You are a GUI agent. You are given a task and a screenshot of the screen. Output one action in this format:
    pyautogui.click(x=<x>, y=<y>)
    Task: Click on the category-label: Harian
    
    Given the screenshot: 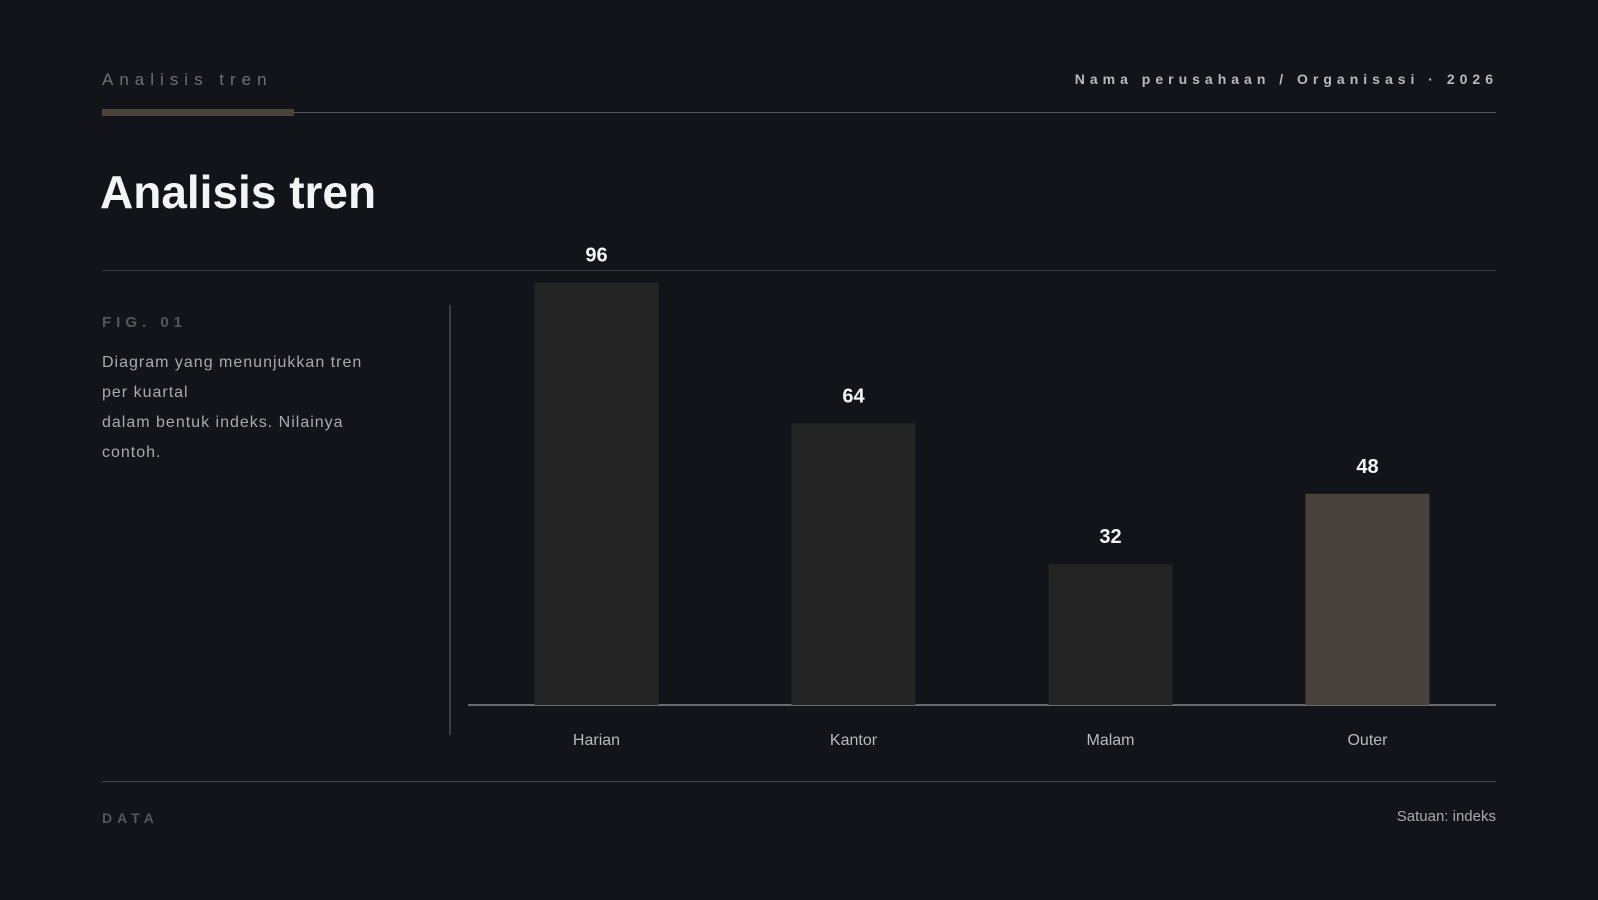 What is the action you would take?
    pyautogui.click(x=596, y=740)
    